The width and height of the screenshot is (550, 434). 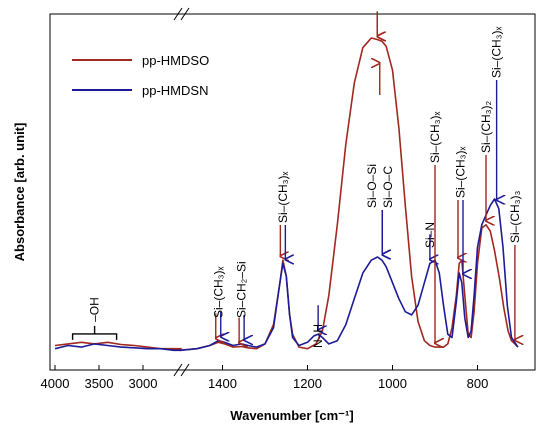 What do you see at coordinates (307, 383) in the screenshot?
I see `x-tick-label: 1200` at bounding box center [307, 383].